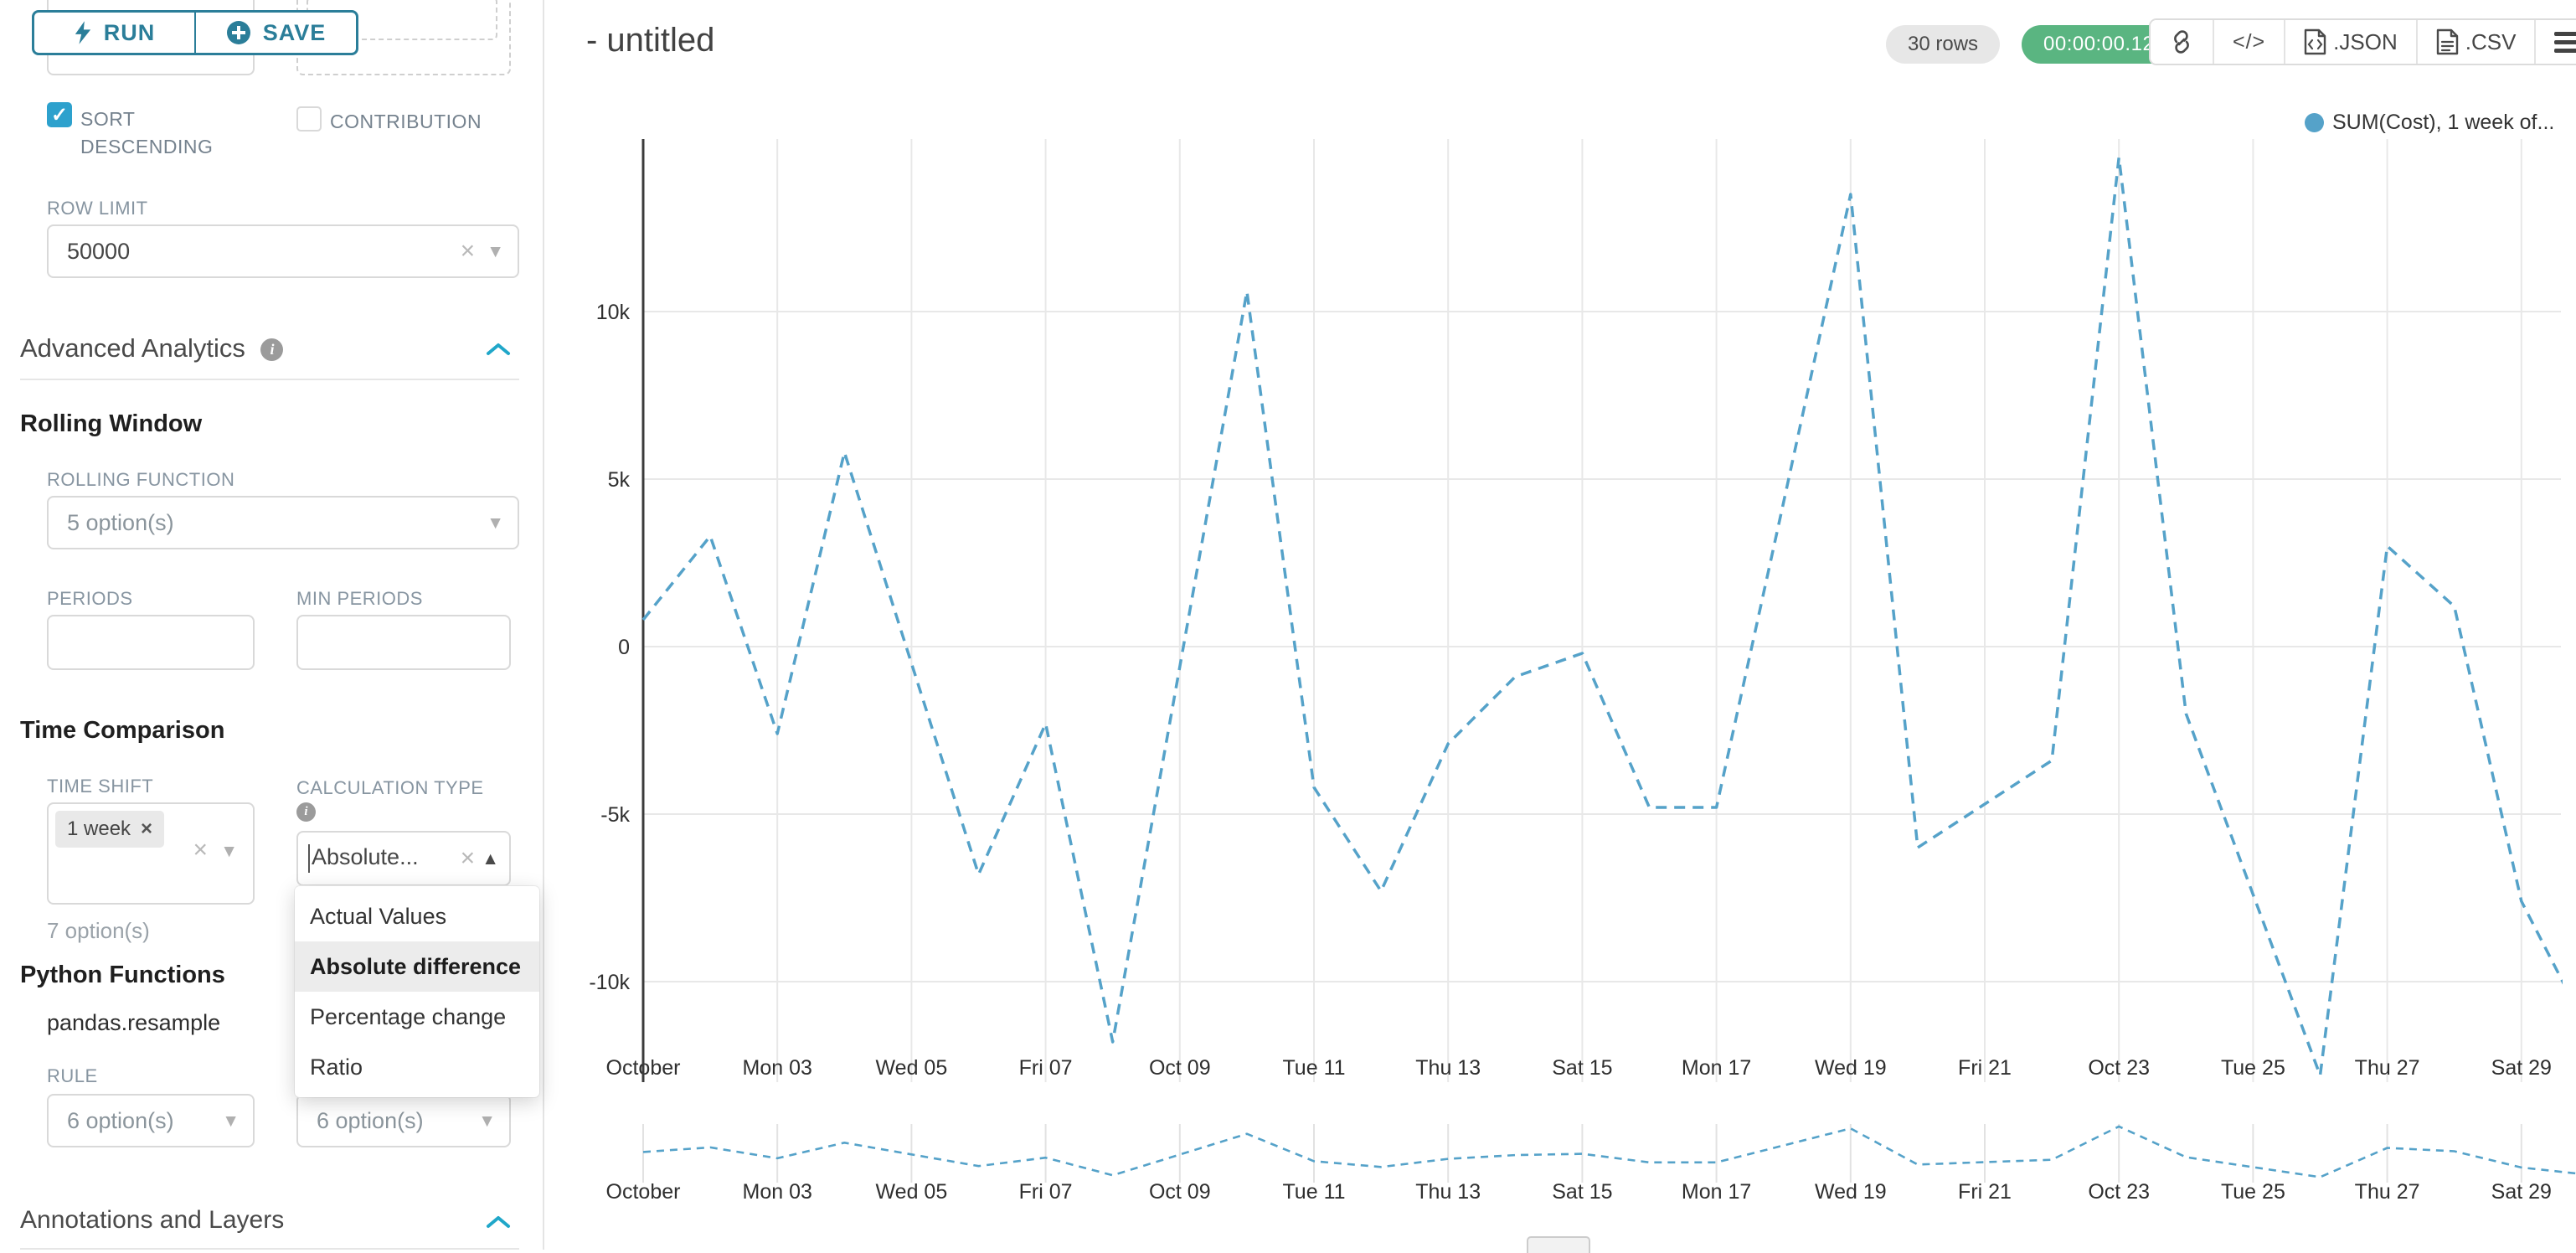 This screenshot has height=1253, width=2576. I want to click on chevron-up-icon: ▲, so click(490, 858).